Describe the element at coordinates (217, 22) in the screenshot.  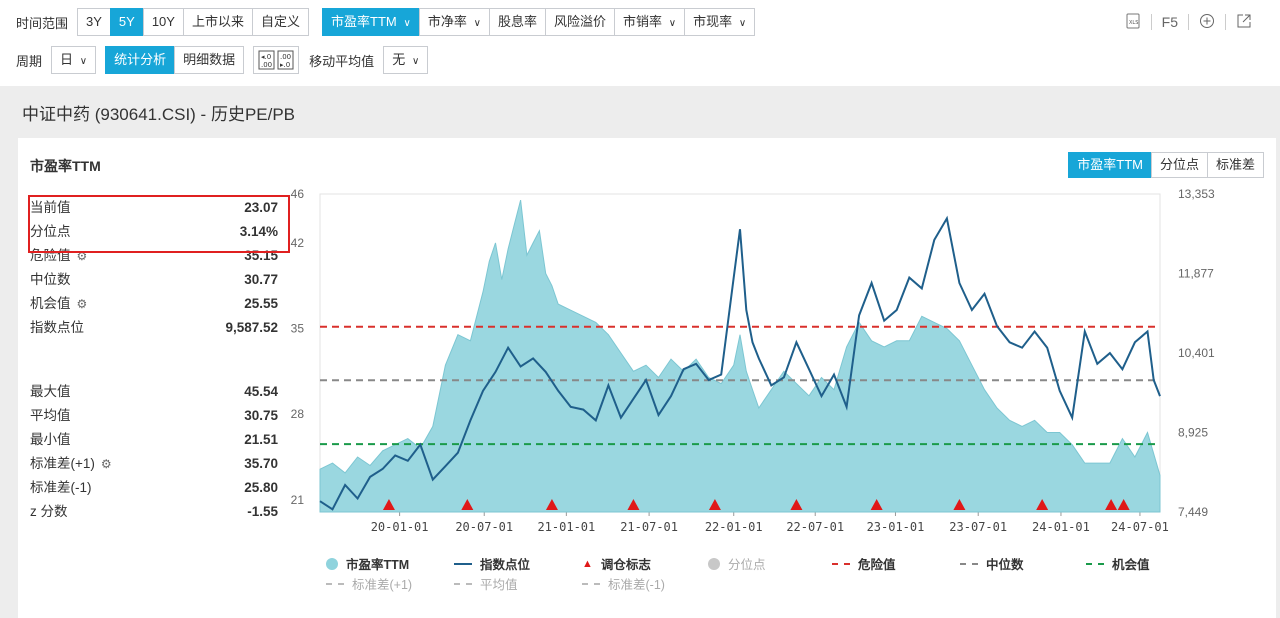
I see `range-since-listing-button: 上市以来` at that location.